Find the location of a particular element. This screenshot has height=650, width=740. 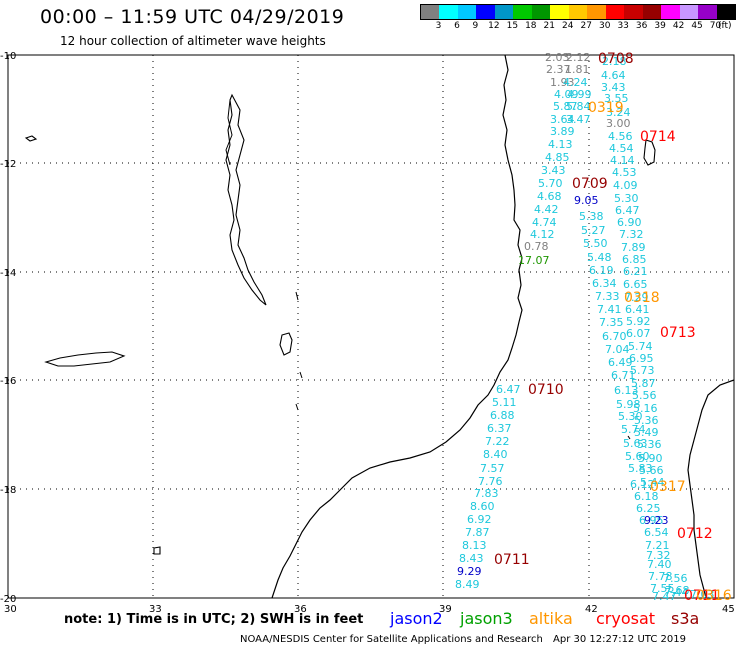

wave-height-value: 3.47 is located at coordinates (578, 119).